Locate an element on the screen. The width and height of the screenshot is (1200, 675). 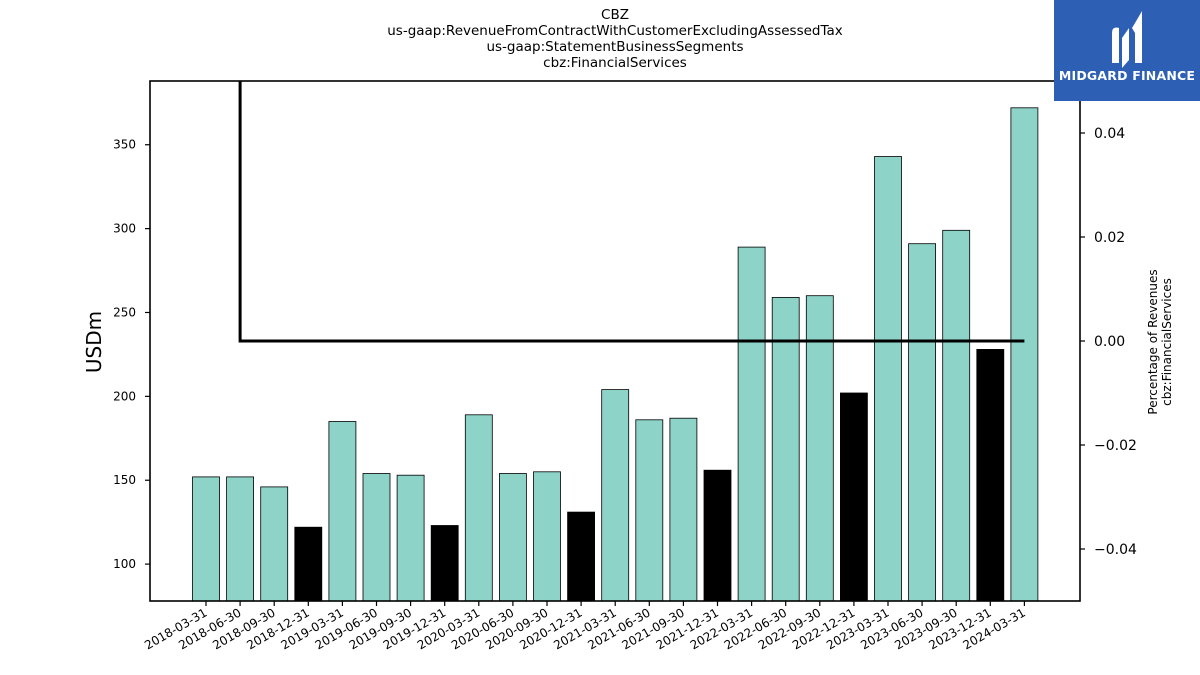
logo-mark-icon is located at coordinates (1127, 39).